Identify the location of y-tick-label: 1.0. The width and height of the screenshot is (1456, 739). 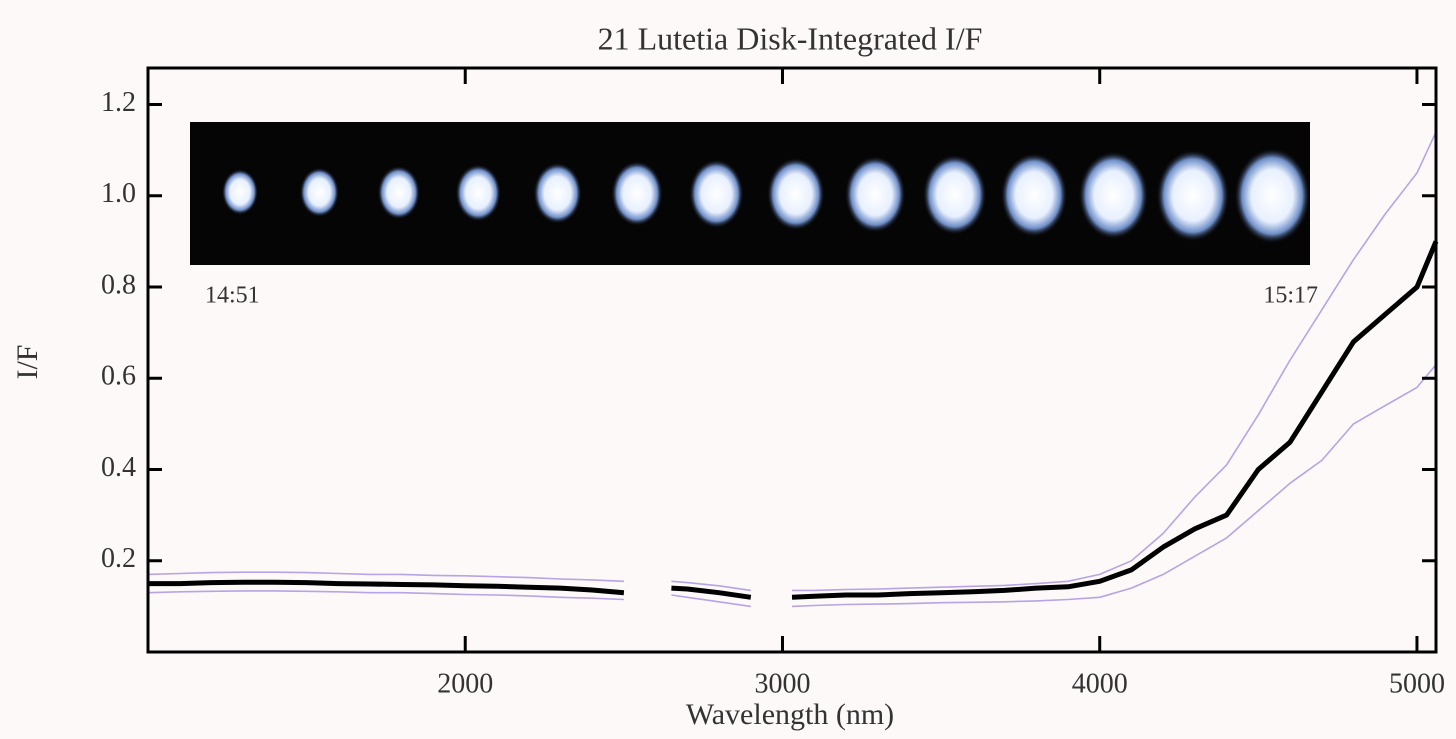
(118, 193).